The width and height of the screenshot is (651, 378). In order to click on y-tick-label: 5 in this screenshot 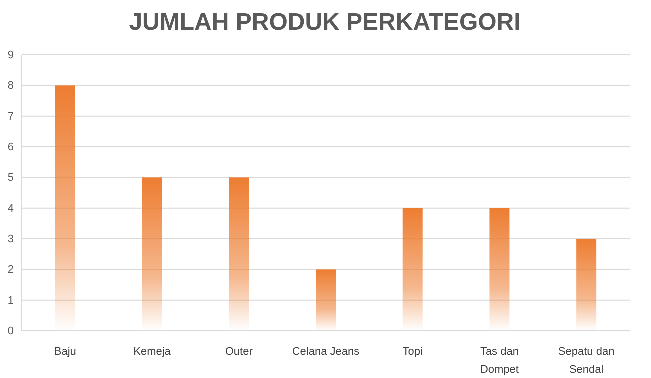, I will do `click(11, 178)`.